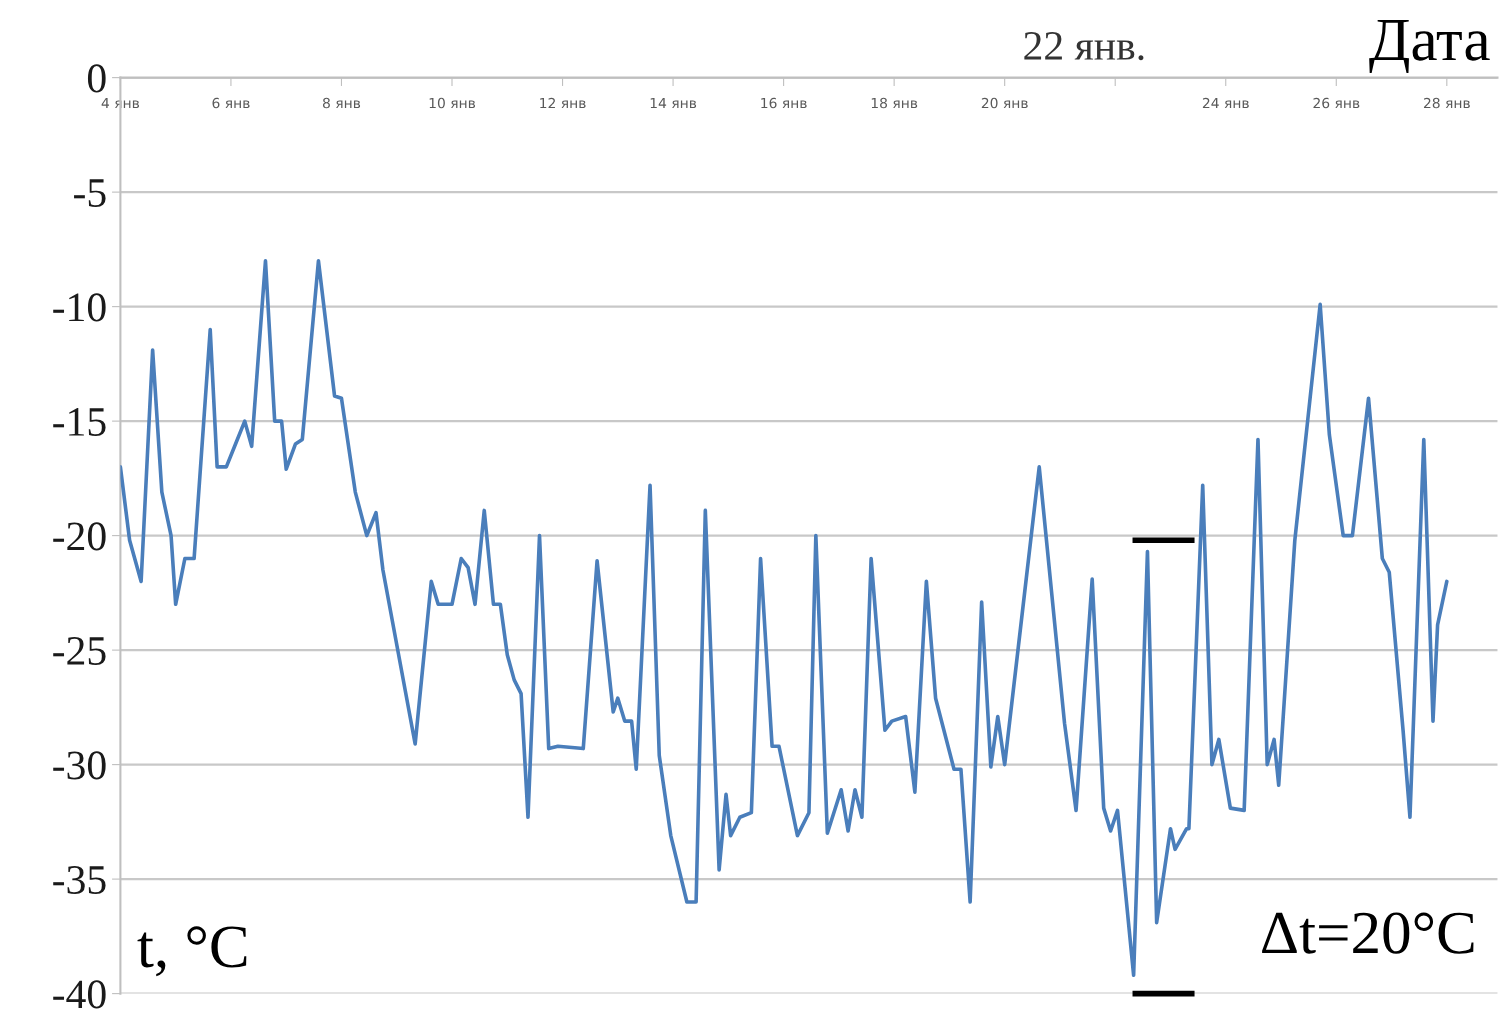 This screenshot has width=1505, height=1035. Describe the element at coordinates (79, 879) in the screenshot. I see `y-tick-label: -35` at that location.